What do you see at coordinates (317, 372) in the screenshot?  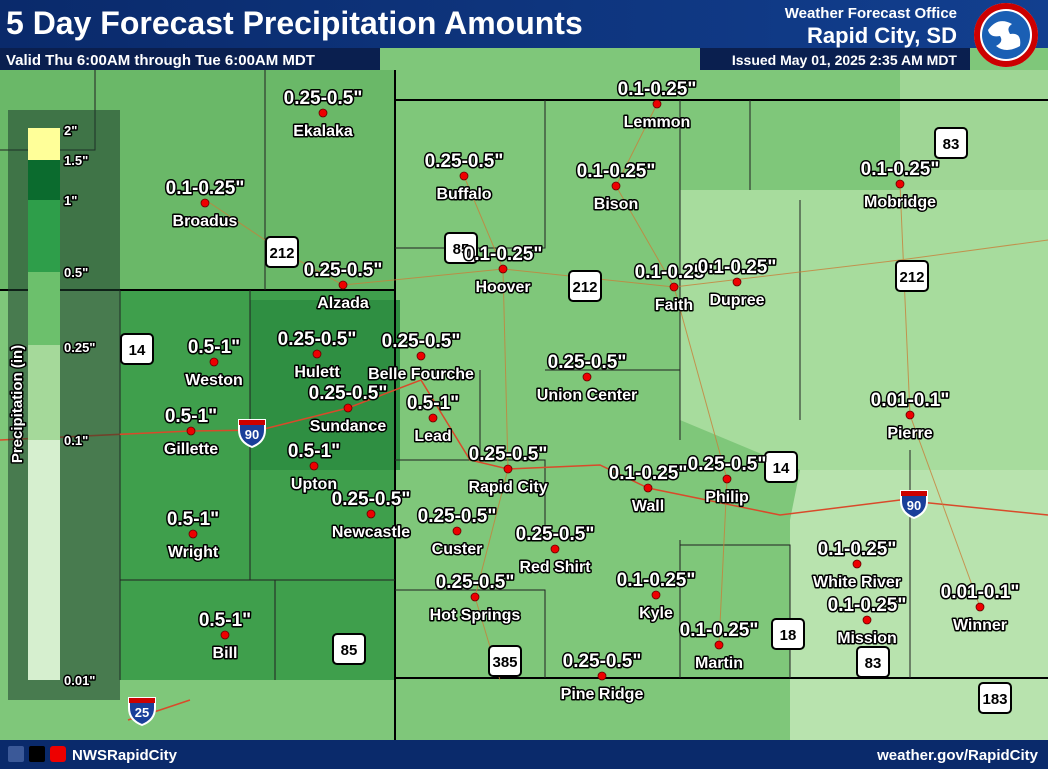 I see `city-name: Hulett` at bounding box center [317, 372].